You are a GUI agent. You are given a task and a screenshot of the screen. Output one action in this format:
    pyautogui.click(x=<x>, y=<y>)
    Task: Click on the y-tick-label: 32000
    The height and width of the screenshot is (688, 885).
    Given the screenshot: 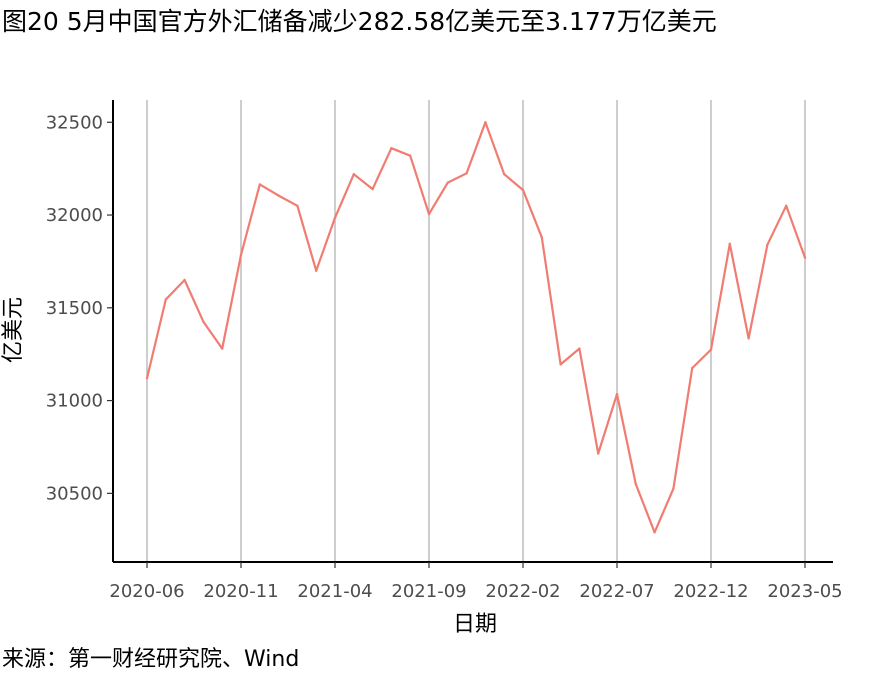 What is the action you would take?
    pyautogui.click(x=74, y=215)
    